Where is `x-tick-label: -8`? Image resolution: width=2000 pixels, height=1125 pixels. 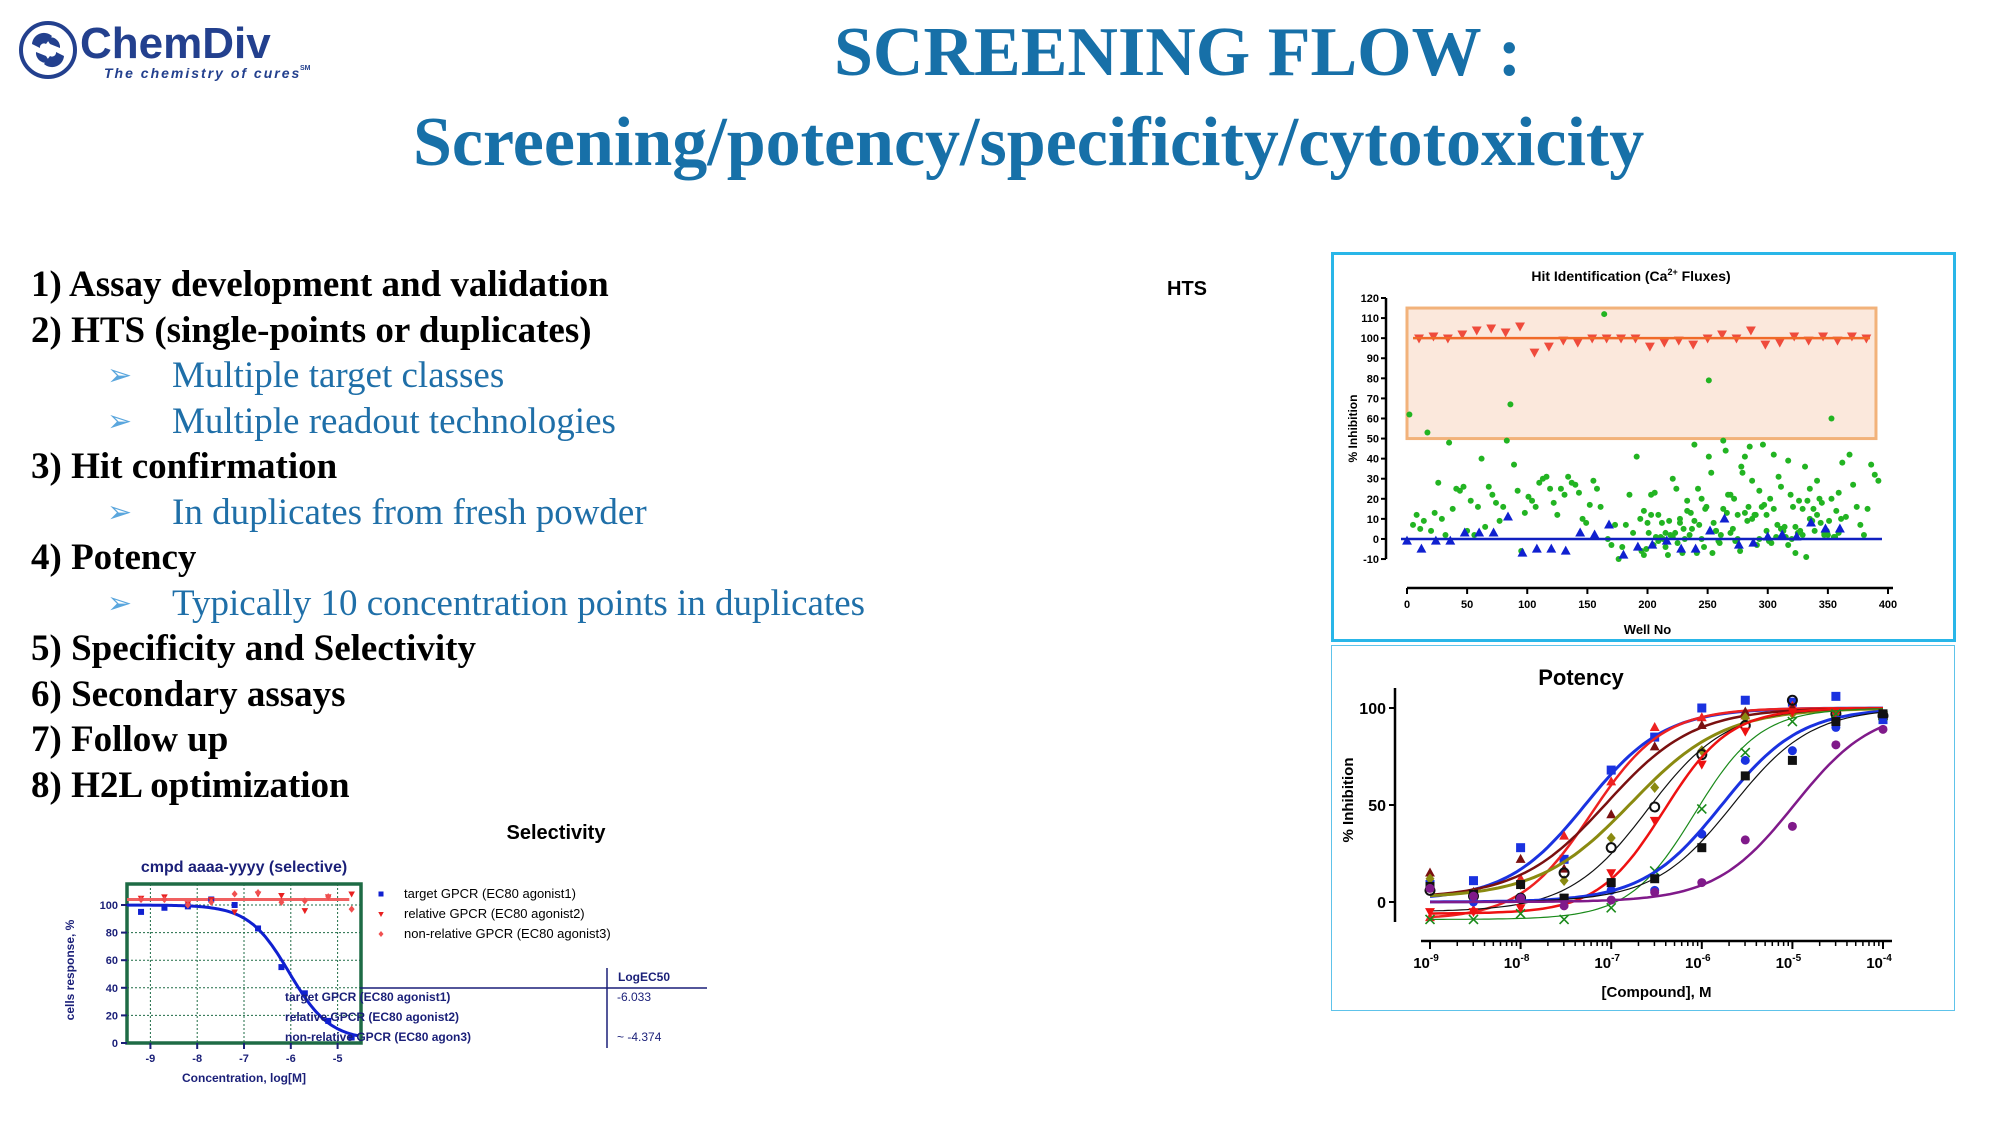 x-tick-label: -8 is located at coordinates (197, 1059).